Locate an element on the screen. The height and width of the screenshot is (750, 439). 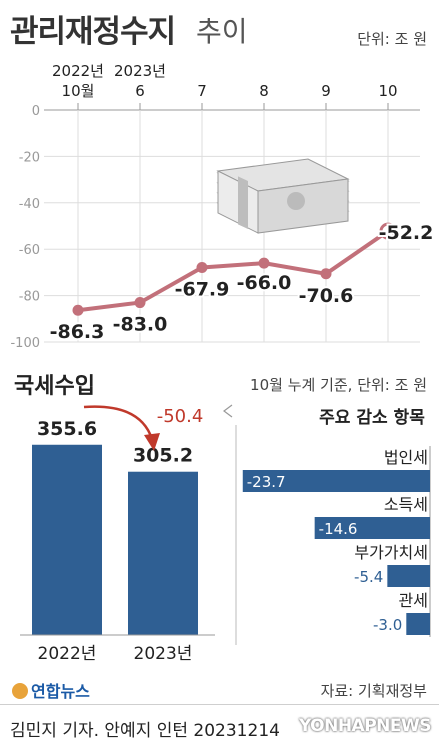
data-label: -66.0 is located at coordinates (264, 283).